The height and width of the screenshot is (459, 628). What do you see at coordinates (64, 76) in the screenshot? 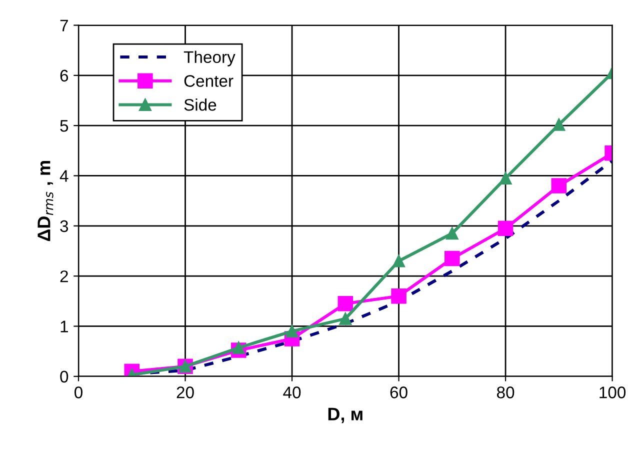
I see `y-tick-label: 6` at bounding box center [64, 76].